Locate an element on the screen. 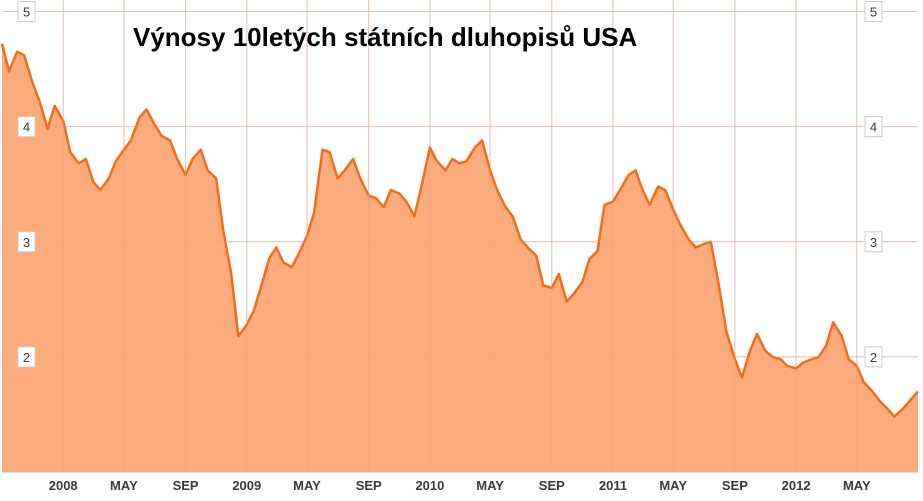 This screenshot has height=501, width=923. chart-title: Výnosy 10letých státních dluhopisů USA is located at coordinates (385, 37).